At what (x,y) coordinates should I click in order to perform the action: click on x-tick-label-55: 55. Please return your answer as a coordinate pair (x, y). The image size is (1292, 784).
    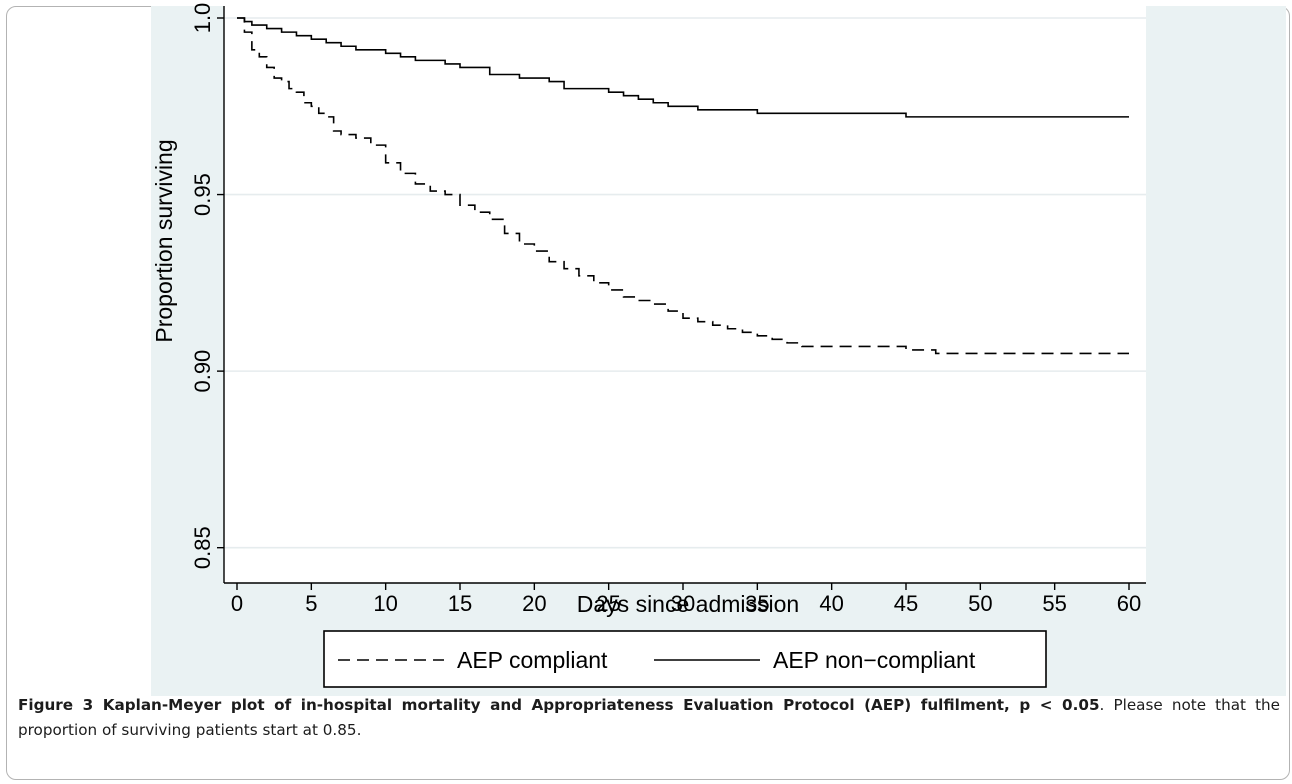
    Looking at the image, I should click on (1054, 603).